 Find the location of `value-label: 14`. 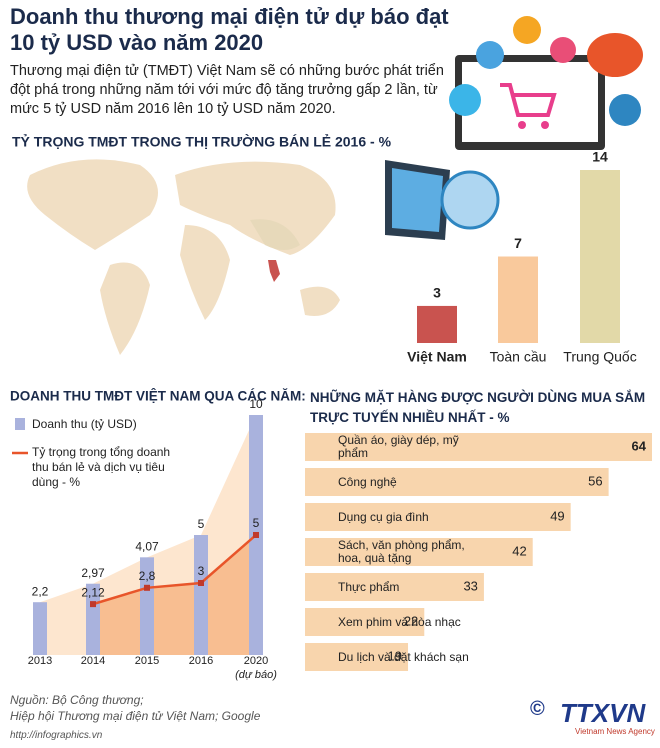

value-label: 14 is located at coordinates (600, 157).